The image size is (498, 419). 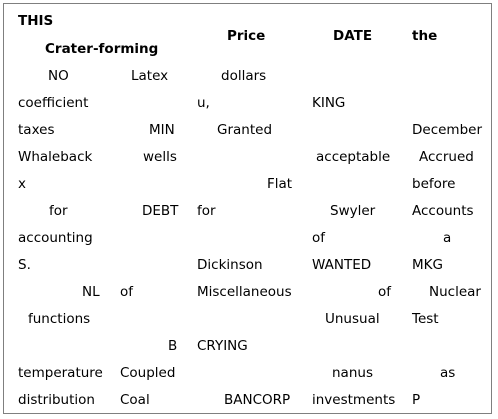 What do you see at coordinates (58, 76) in the screenshot?
I see `cell: NO` at bounding box center [58, 76].